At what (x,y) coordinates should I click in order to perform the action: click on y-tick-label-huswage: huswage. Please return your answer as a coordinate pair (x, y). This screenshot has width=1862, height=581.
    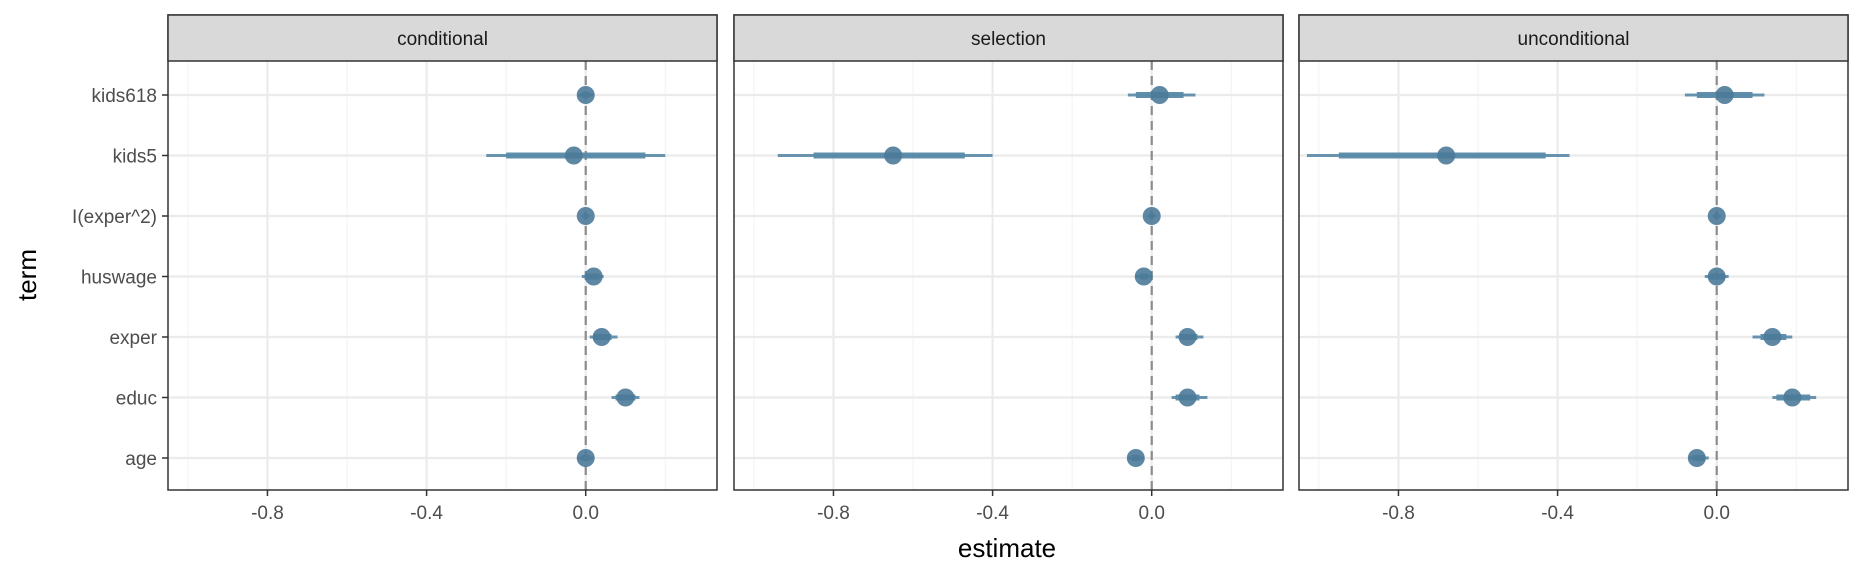
    Looking at the image, I should click on (119, 278).